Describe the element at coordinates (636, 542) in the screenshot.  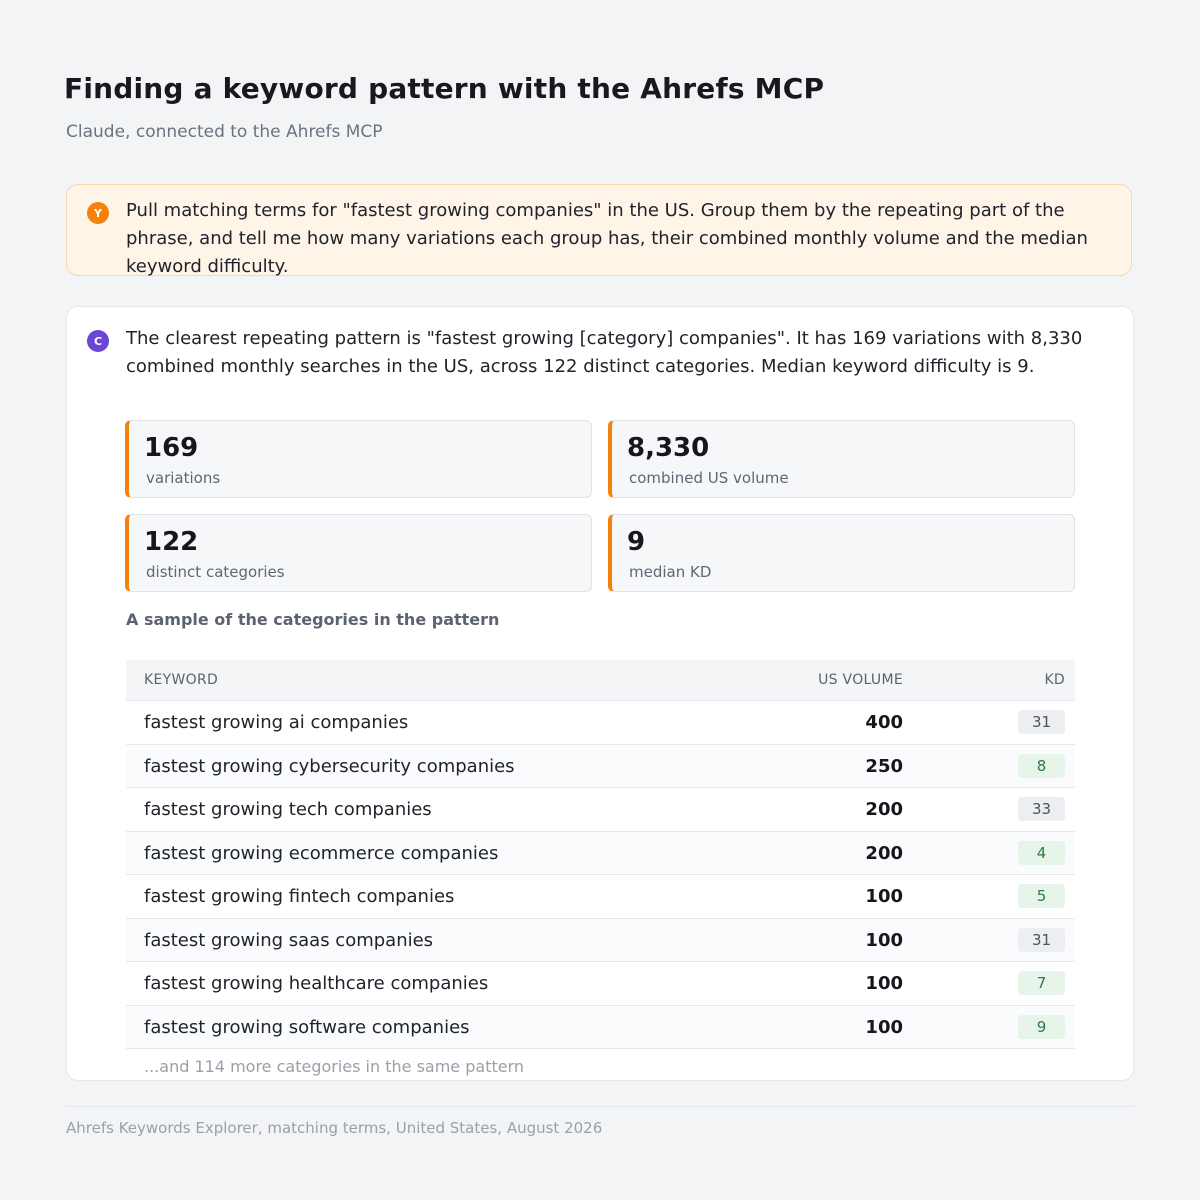
I see `stat-value: 9` at that location.